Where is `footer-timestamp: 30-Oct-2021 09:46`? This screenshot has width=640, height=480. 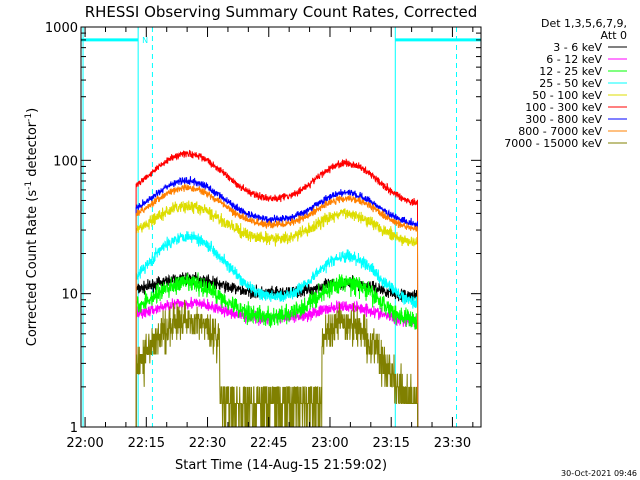
footer-timestamp: 30-Oct-2021 09:46 is located at coordinates (599, 473).